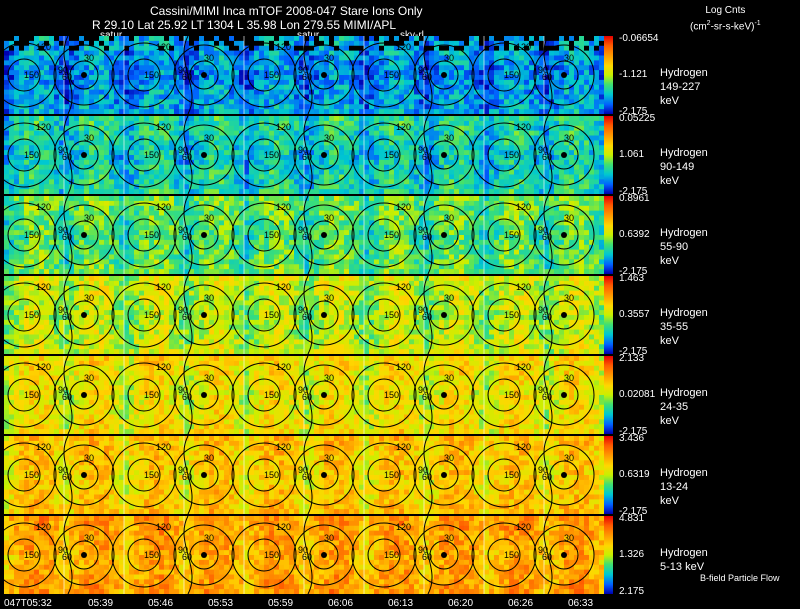 Image resolution: width=800 pixels, height=609 pixels. I want to click on species-label: Hydrogen 5-13 keV, so click(684, 560).